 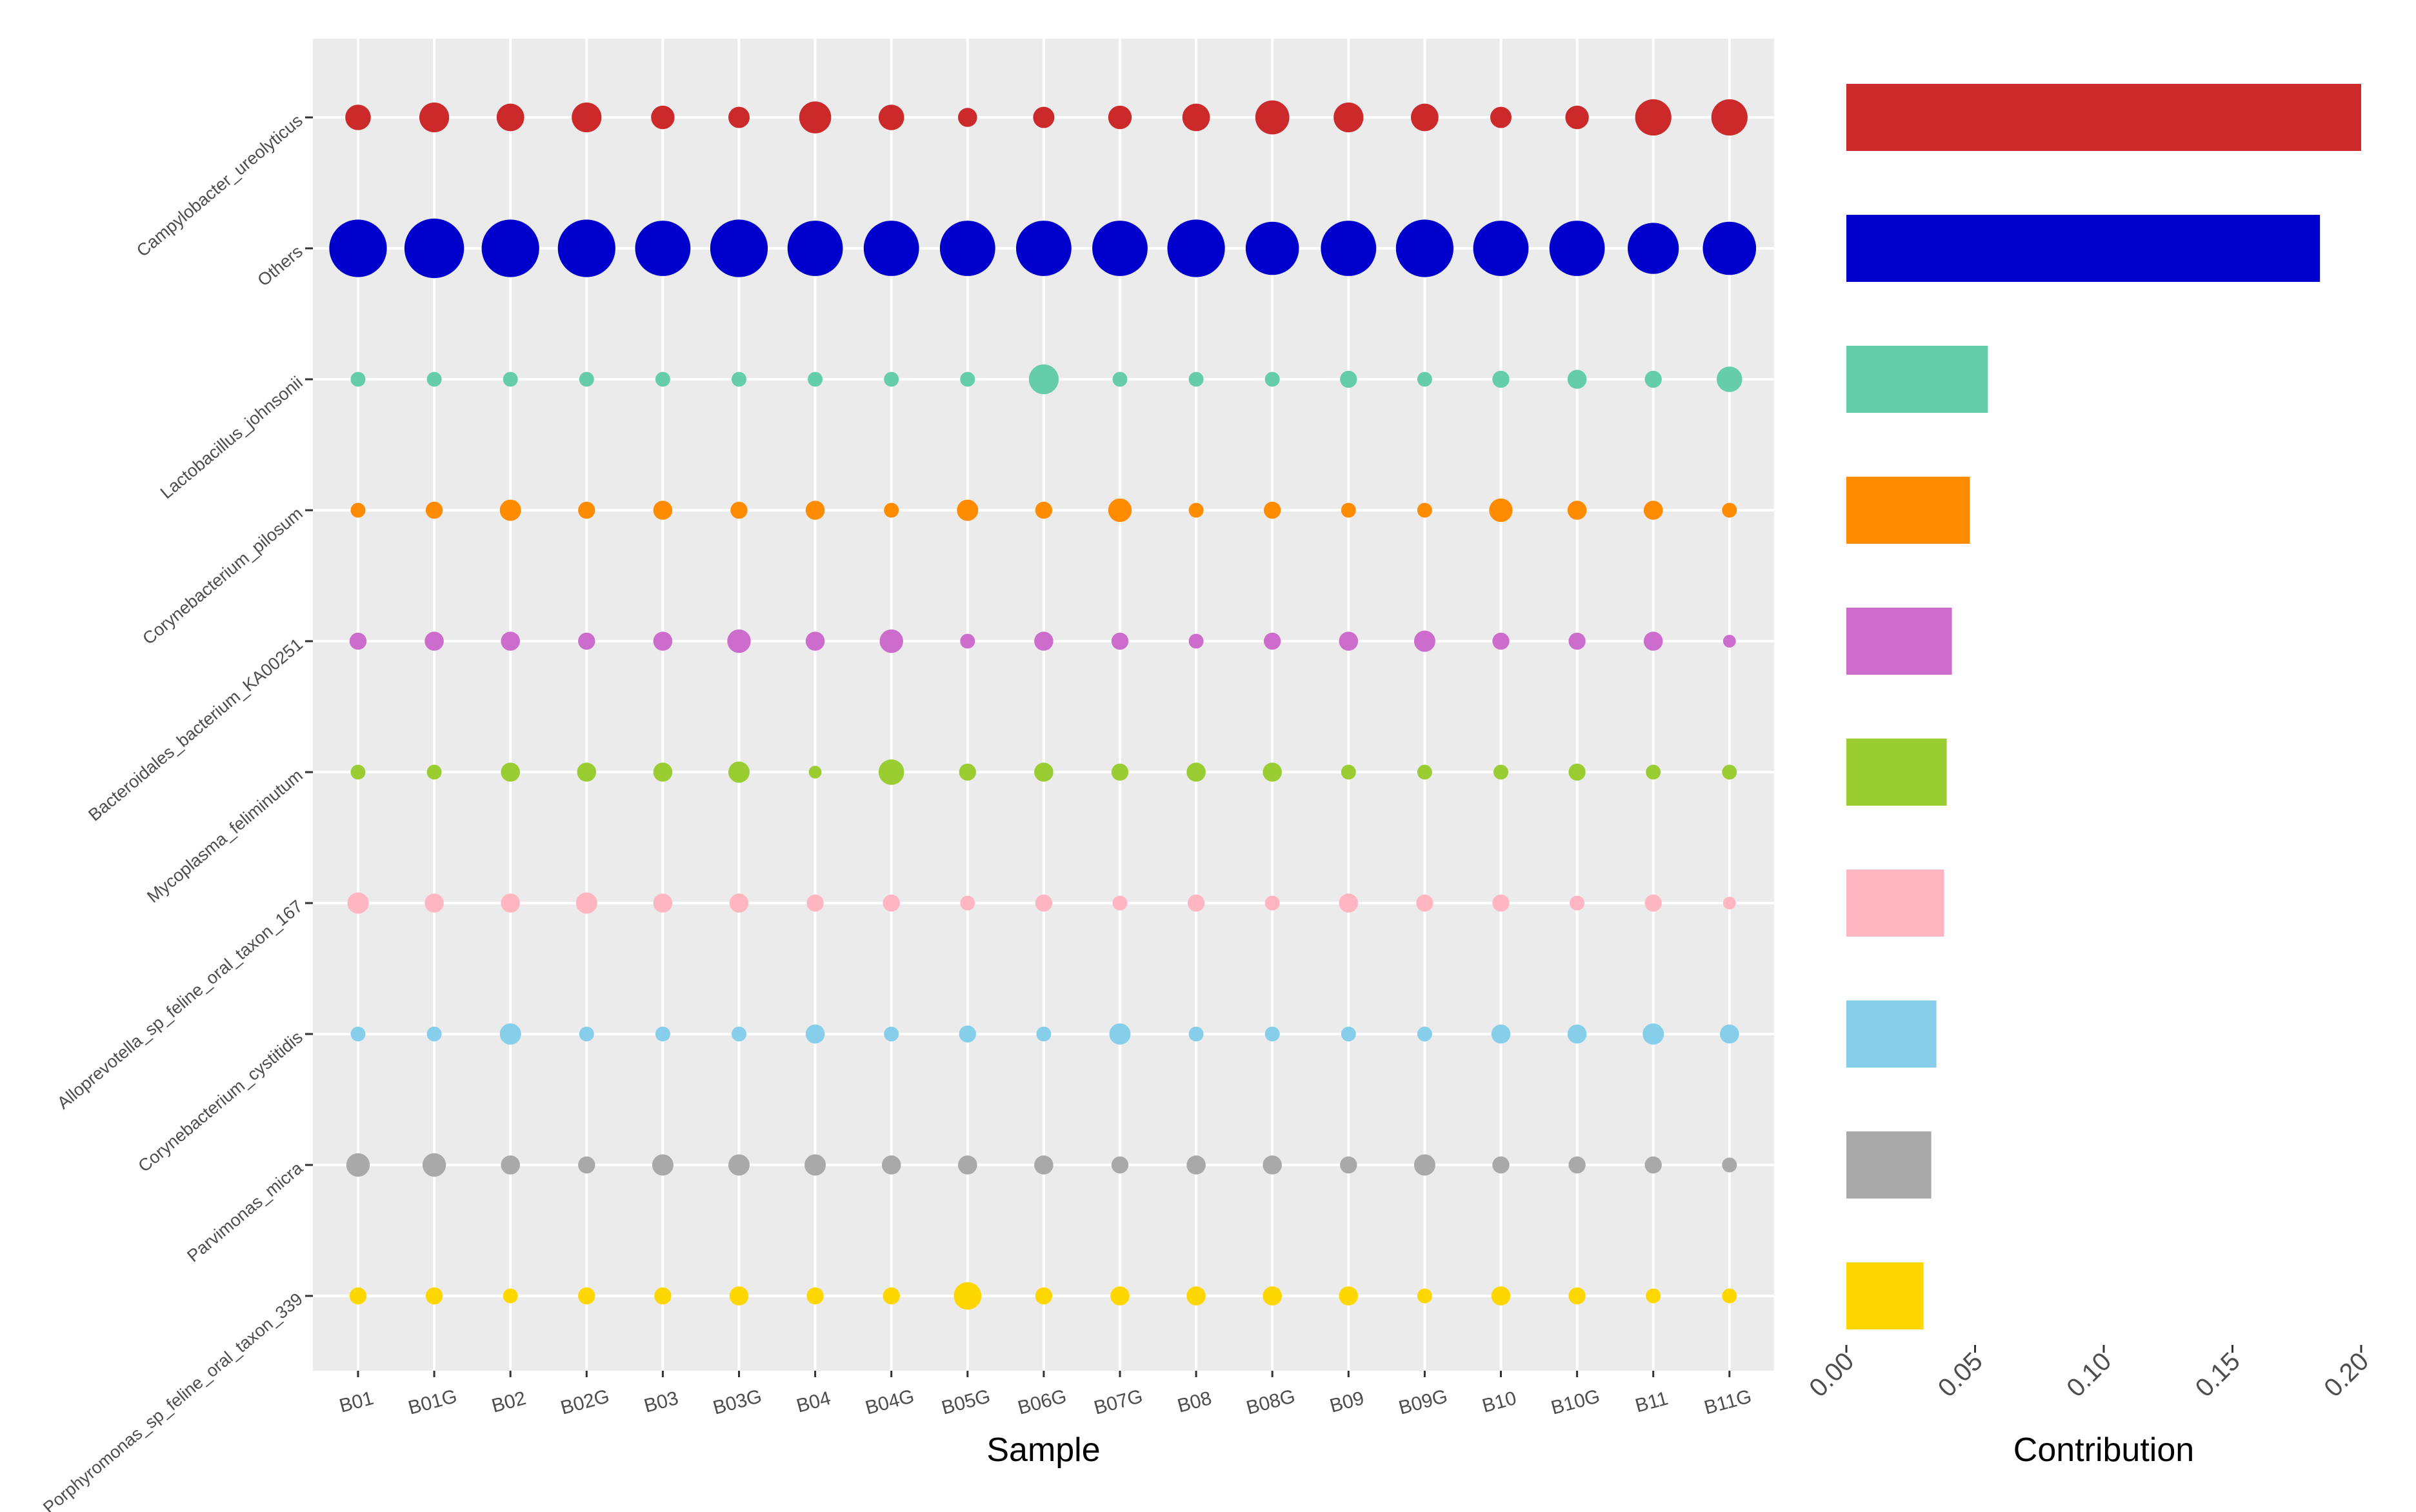 I want to click on x-tick-label: B09G, so click(x=1423, y=1403).